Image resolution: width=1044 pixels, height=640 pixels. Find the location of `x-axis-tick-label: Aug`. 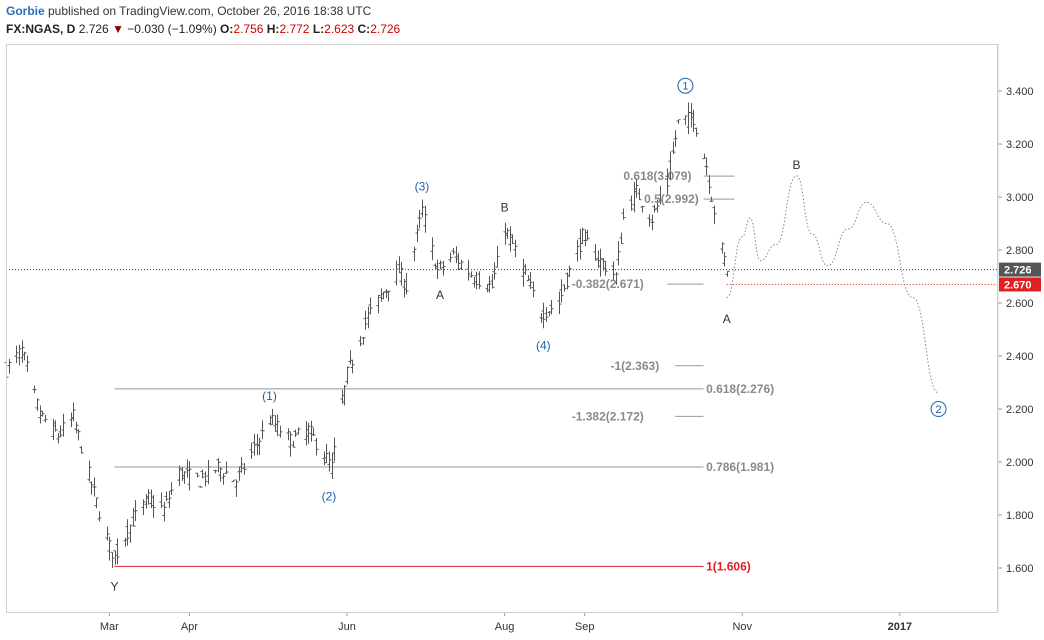

x-axis-tick-label: Aug is located at coordinates (505, 627).